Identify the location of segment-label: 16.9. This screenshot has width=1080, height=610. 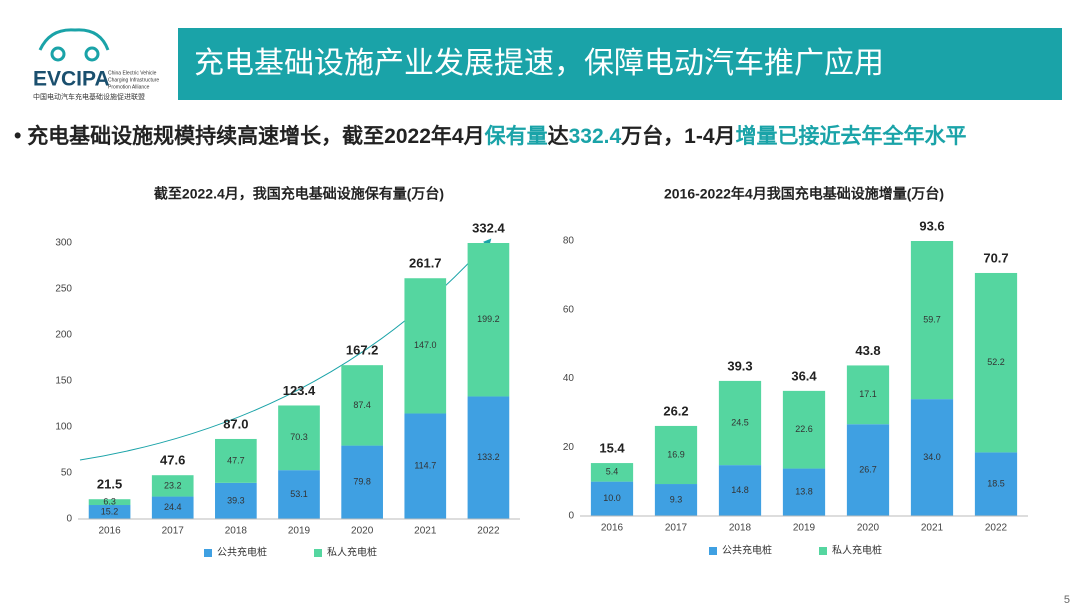
(676, 454).